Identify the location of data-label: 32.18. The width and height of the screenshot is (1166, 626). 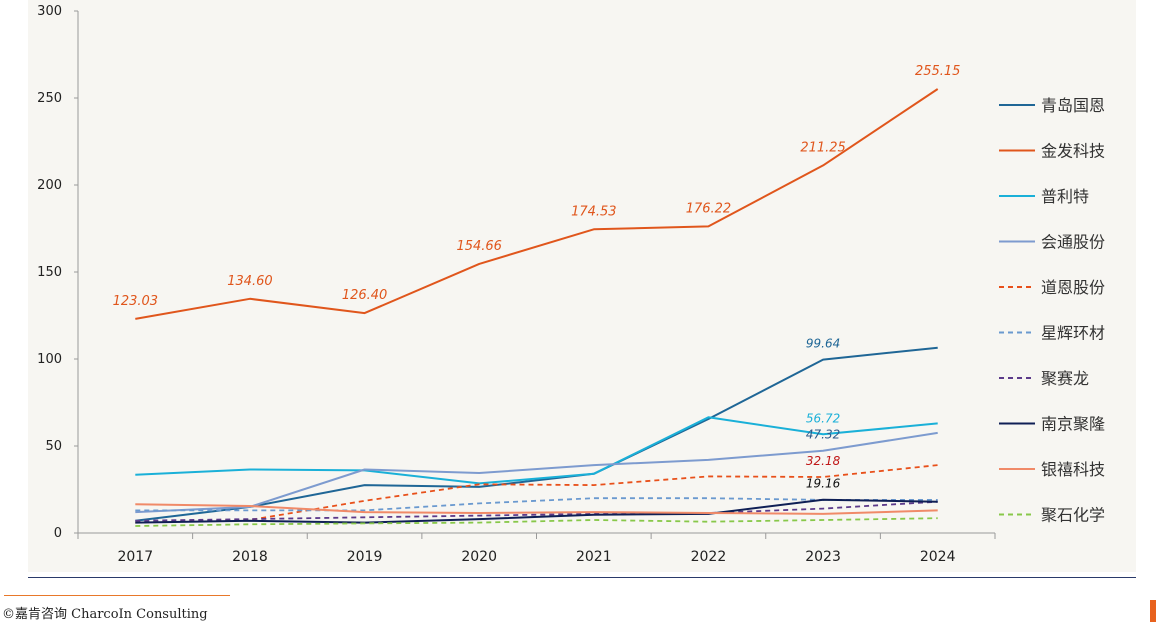
(823, 461).